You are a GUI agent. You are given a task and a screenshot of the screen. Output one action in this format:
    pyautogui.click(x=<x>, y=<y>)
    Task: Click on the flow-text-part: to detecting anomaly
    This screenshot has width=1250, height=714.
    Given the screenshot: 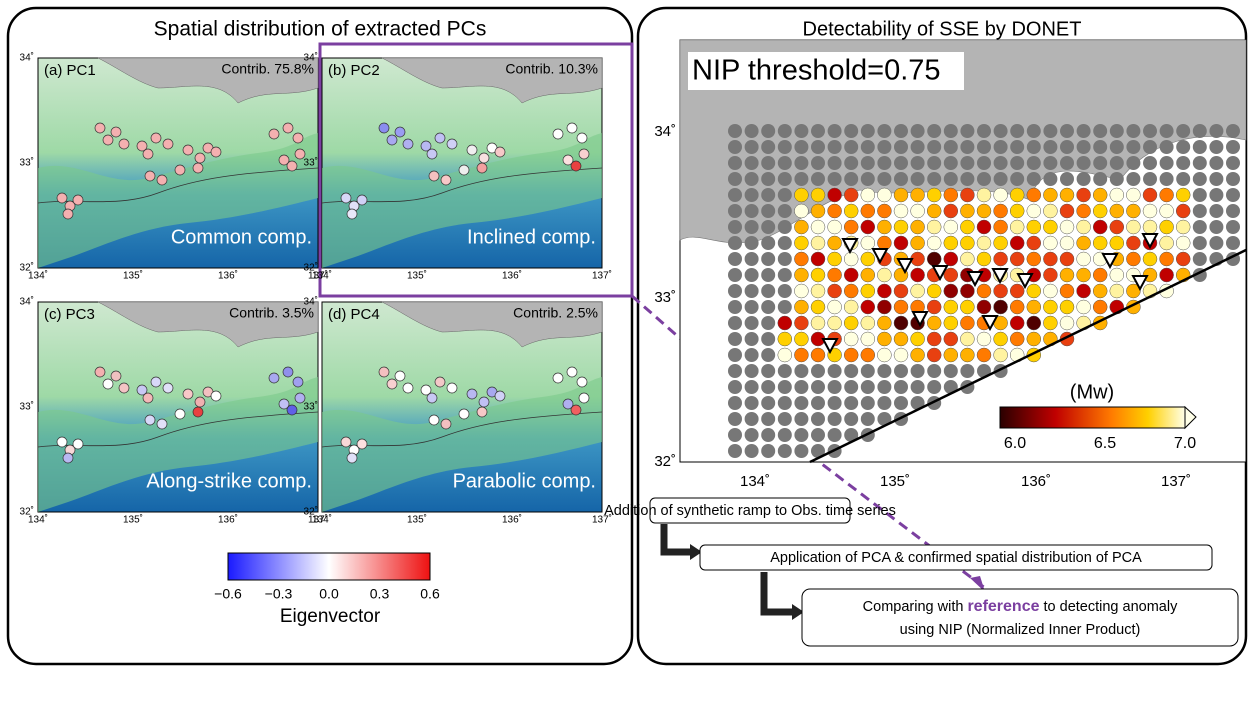 What is the action you would take?
    pyautogui.click(x=1108, y=607)
    